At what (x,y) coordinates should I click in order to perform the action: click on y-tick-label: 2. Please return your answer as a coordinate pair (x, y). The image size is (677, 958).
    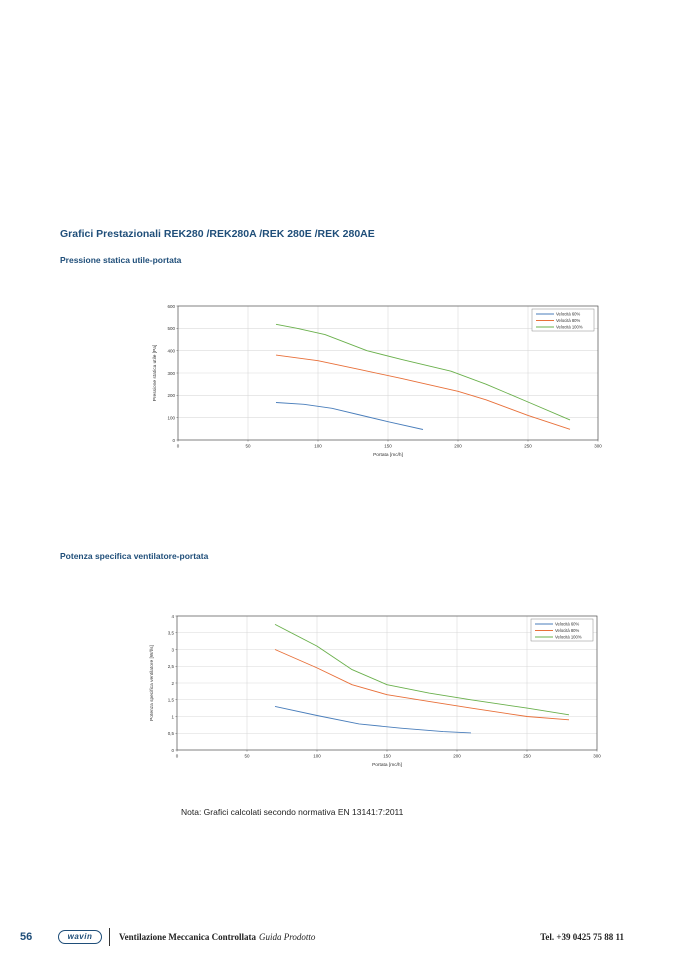
    Looking at the image, I should click on (172, 683).